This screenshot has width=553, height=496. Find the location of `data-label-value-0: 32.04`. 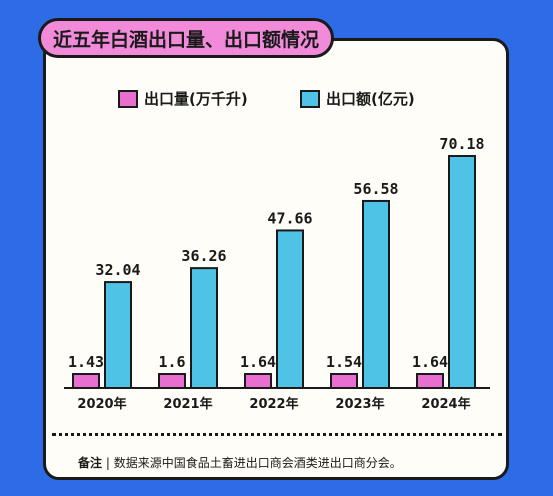

data-label-value-0: 32.04 is located at coordinates (117, 270).